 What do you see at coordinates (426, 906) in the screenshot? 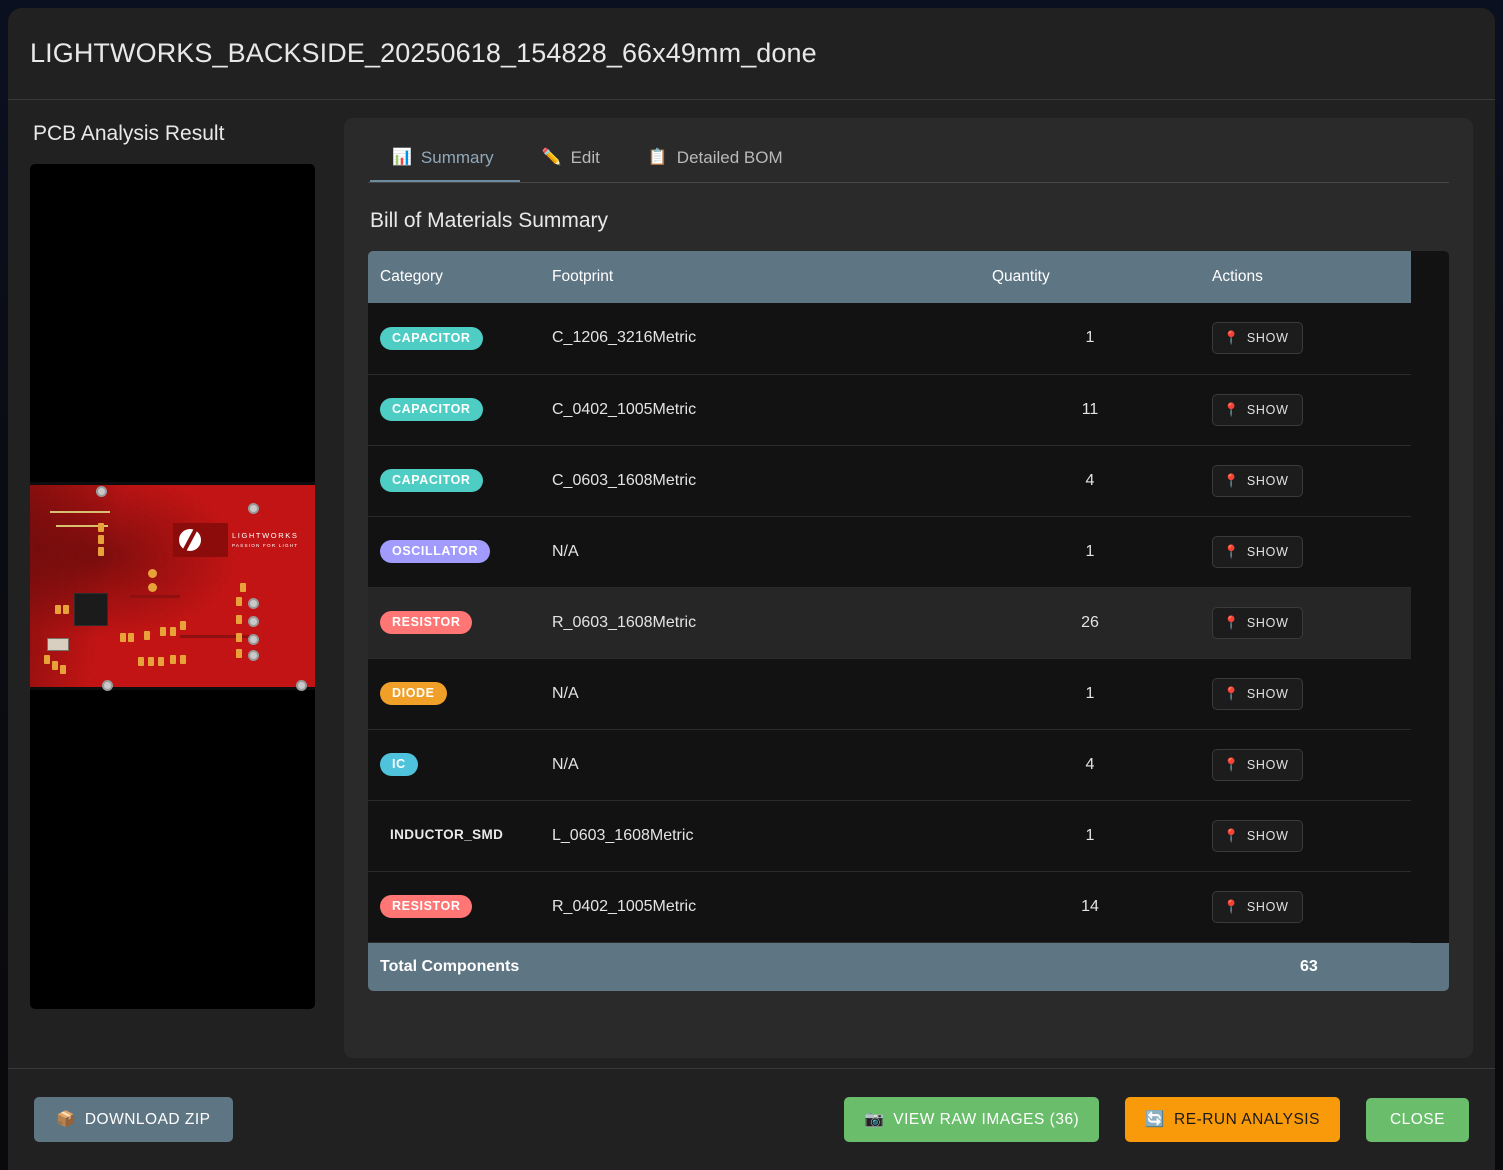
I see `category-badge: RESISTOR` at bounding box center [426, 906].